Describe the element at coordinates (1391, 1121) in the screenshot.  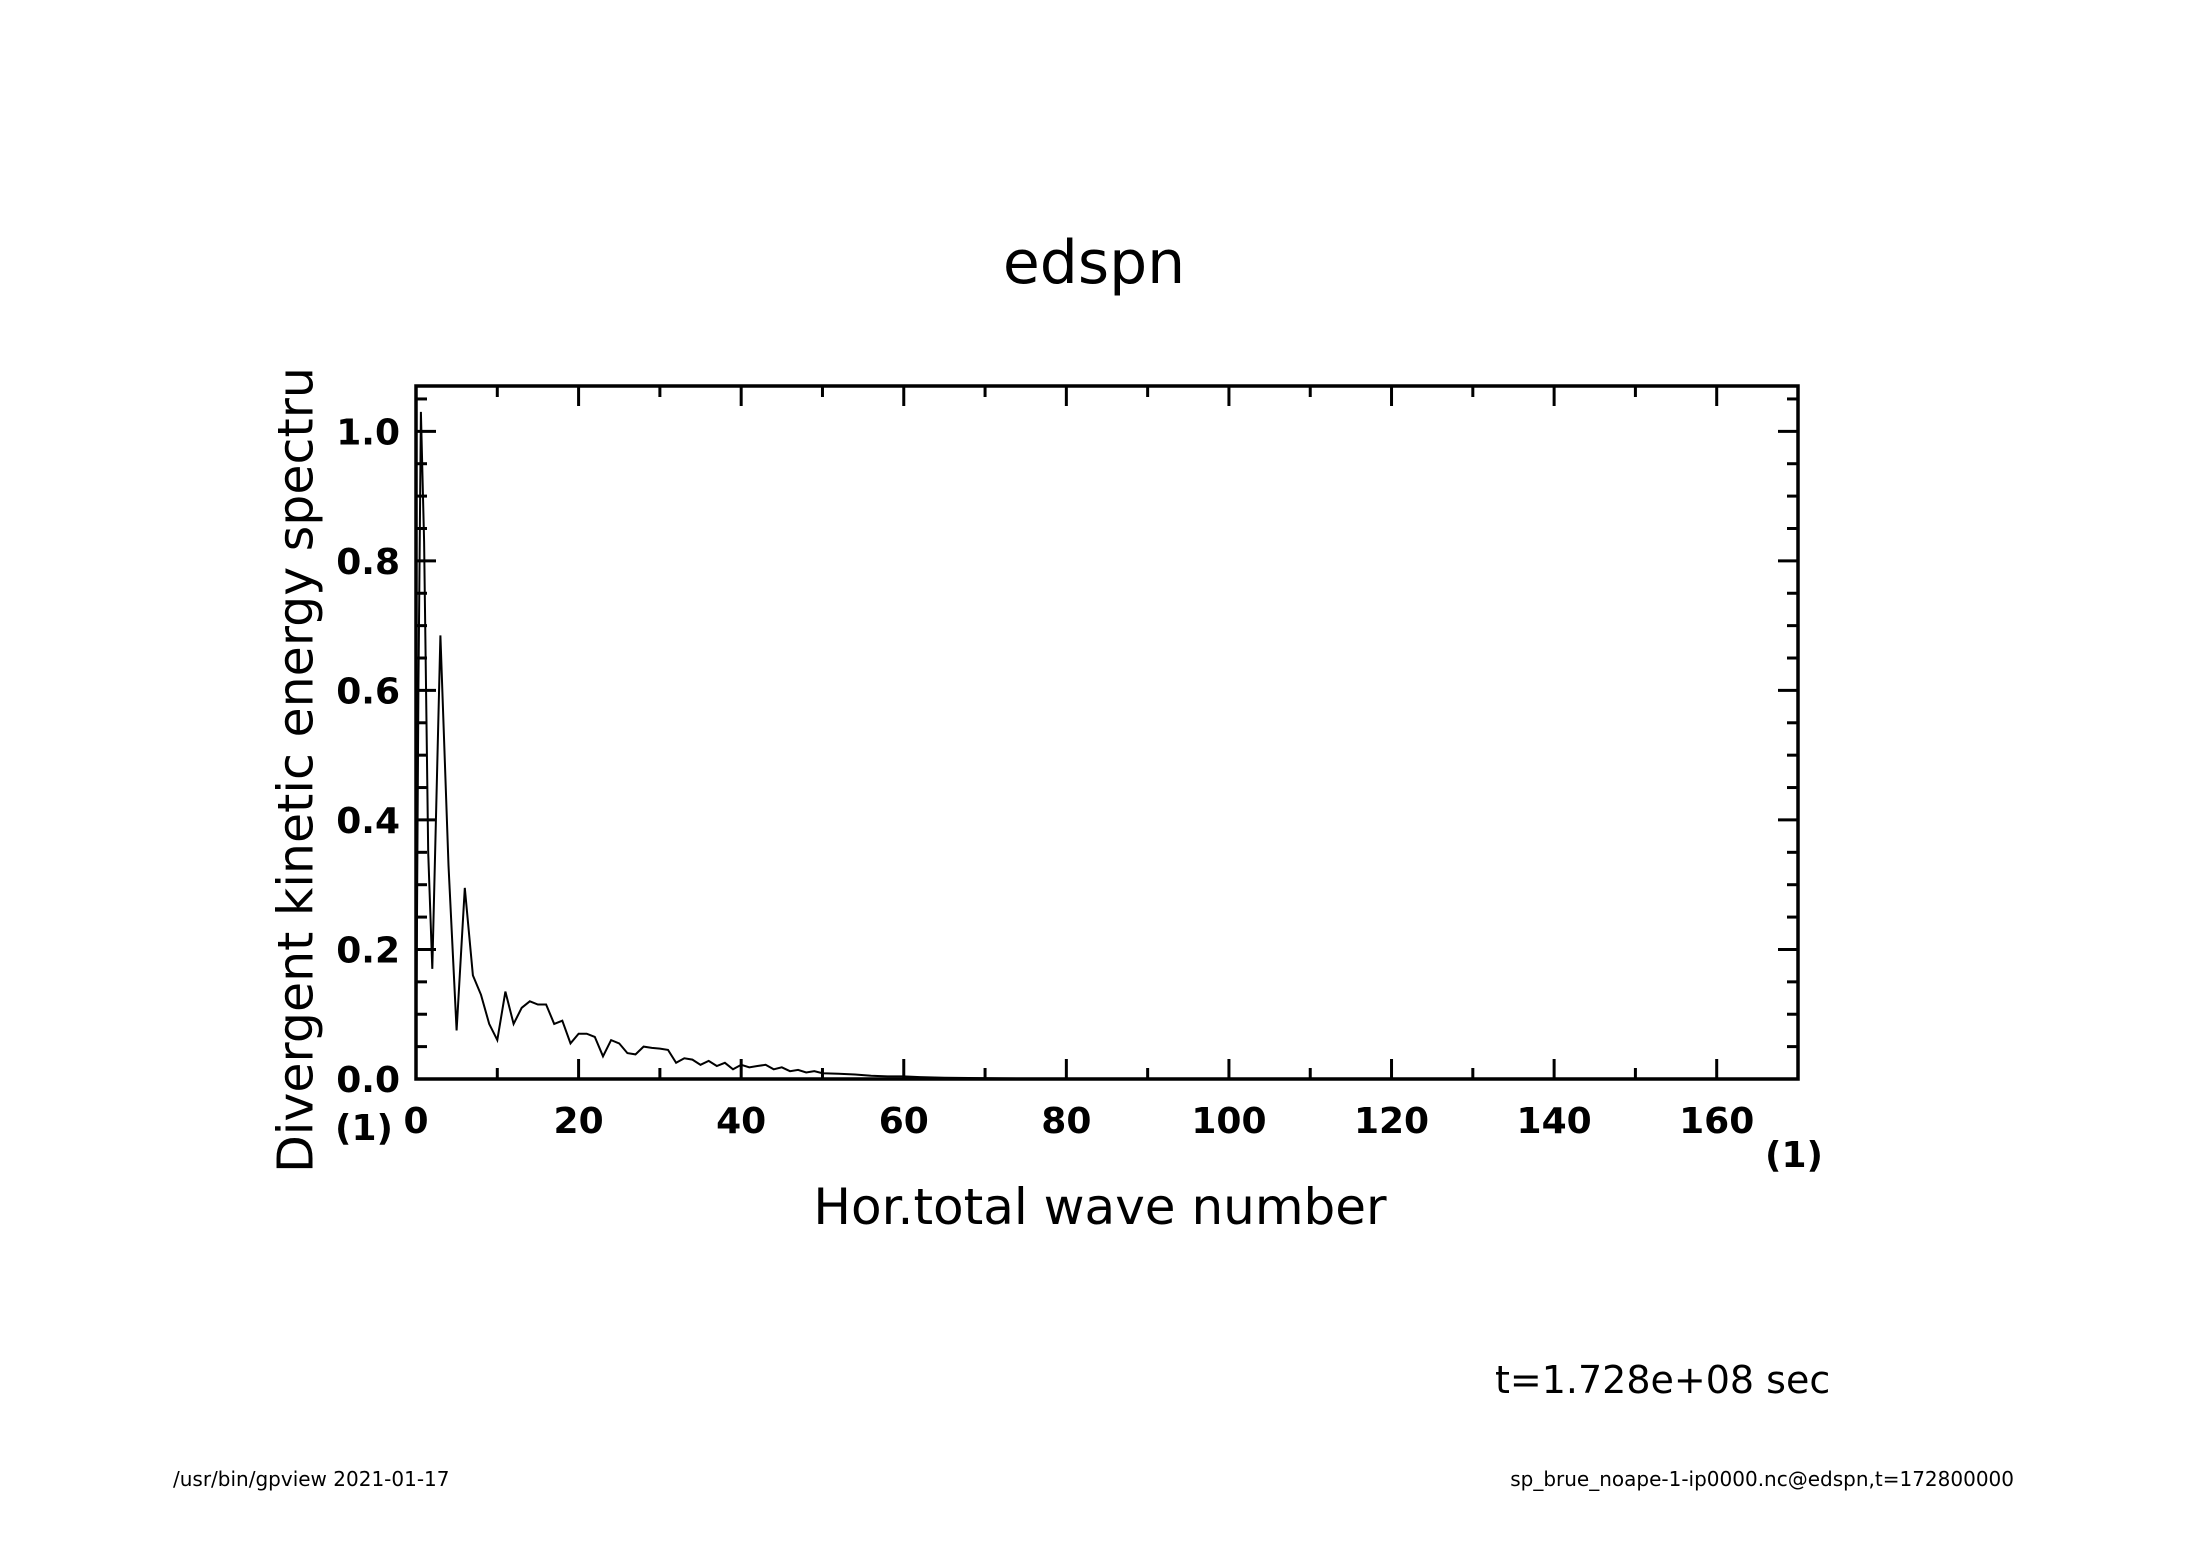
I see `x-tick-label: 120` at that location.